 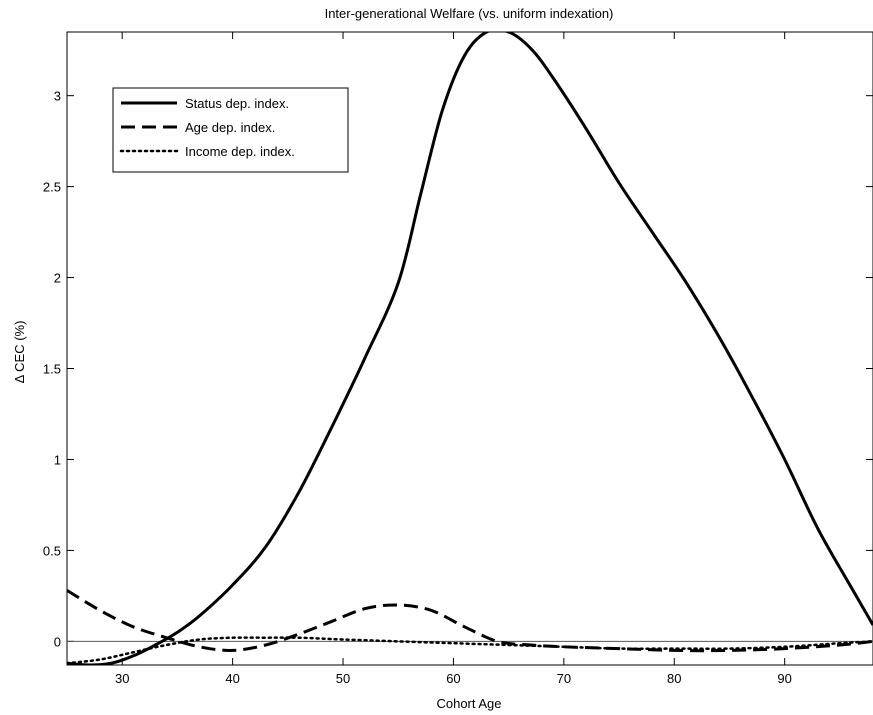 I want to click on series-line-age-dep-index, so click(x=470, y=621).